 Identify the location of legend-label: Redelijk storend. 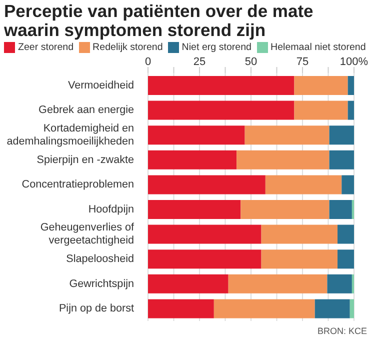
(127, 47).